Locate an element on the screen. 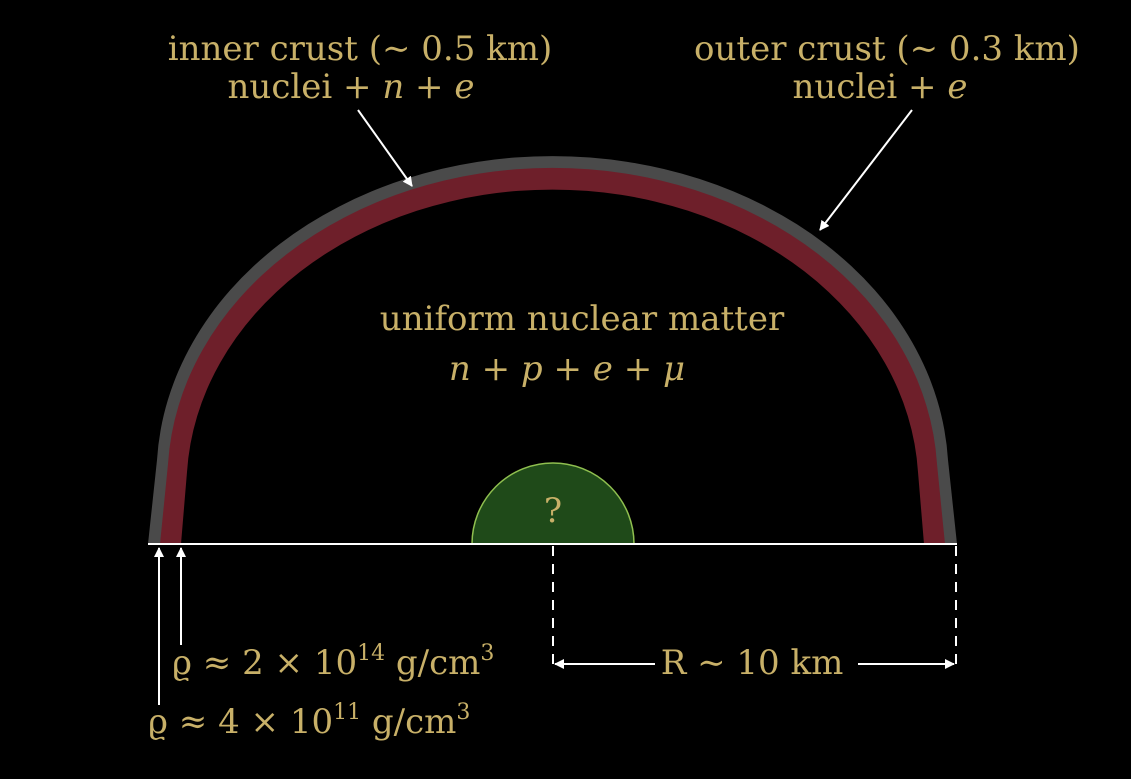  outer-crust-title: outer crust (∼ 0.3 km) is located at coordinates (887, 49).